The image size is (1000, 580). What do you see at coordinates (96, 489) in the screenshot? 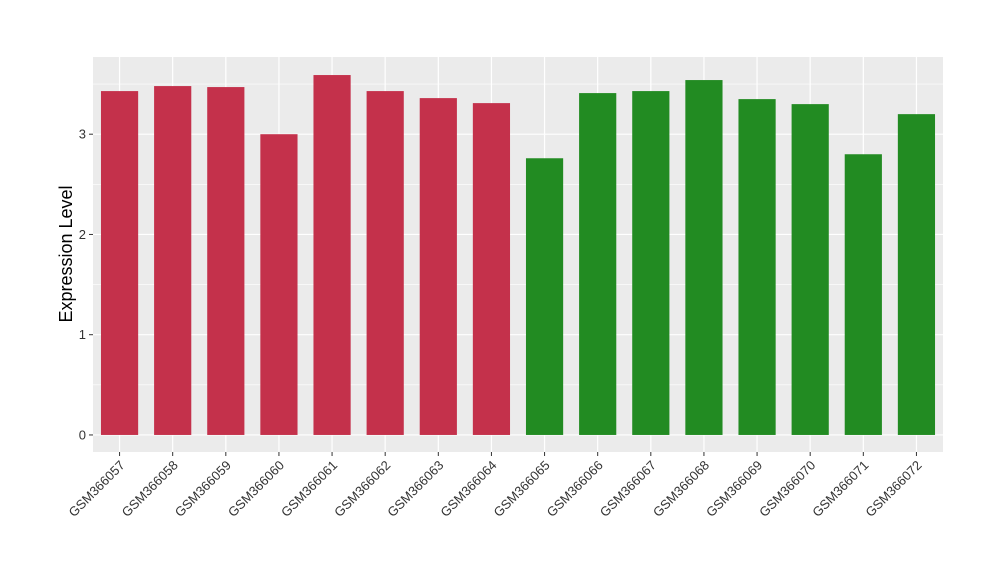
I see `x-tick-label: GSM366057` at bounding box center [96, 489].